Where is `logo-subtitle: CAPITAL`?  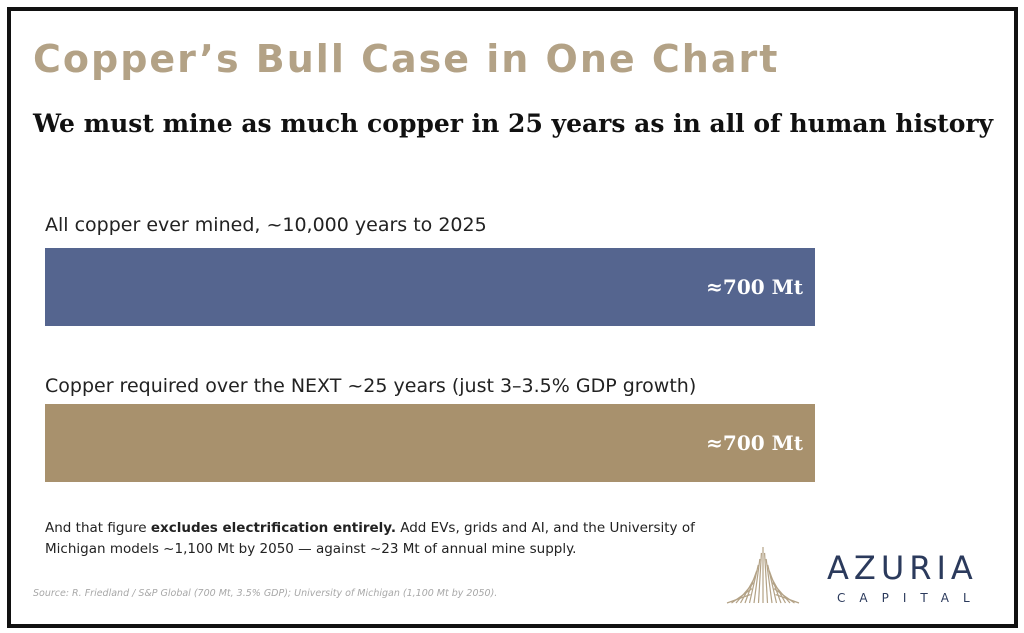 logo-subtitle: CAPITAL is located at coordinates (910, 598).